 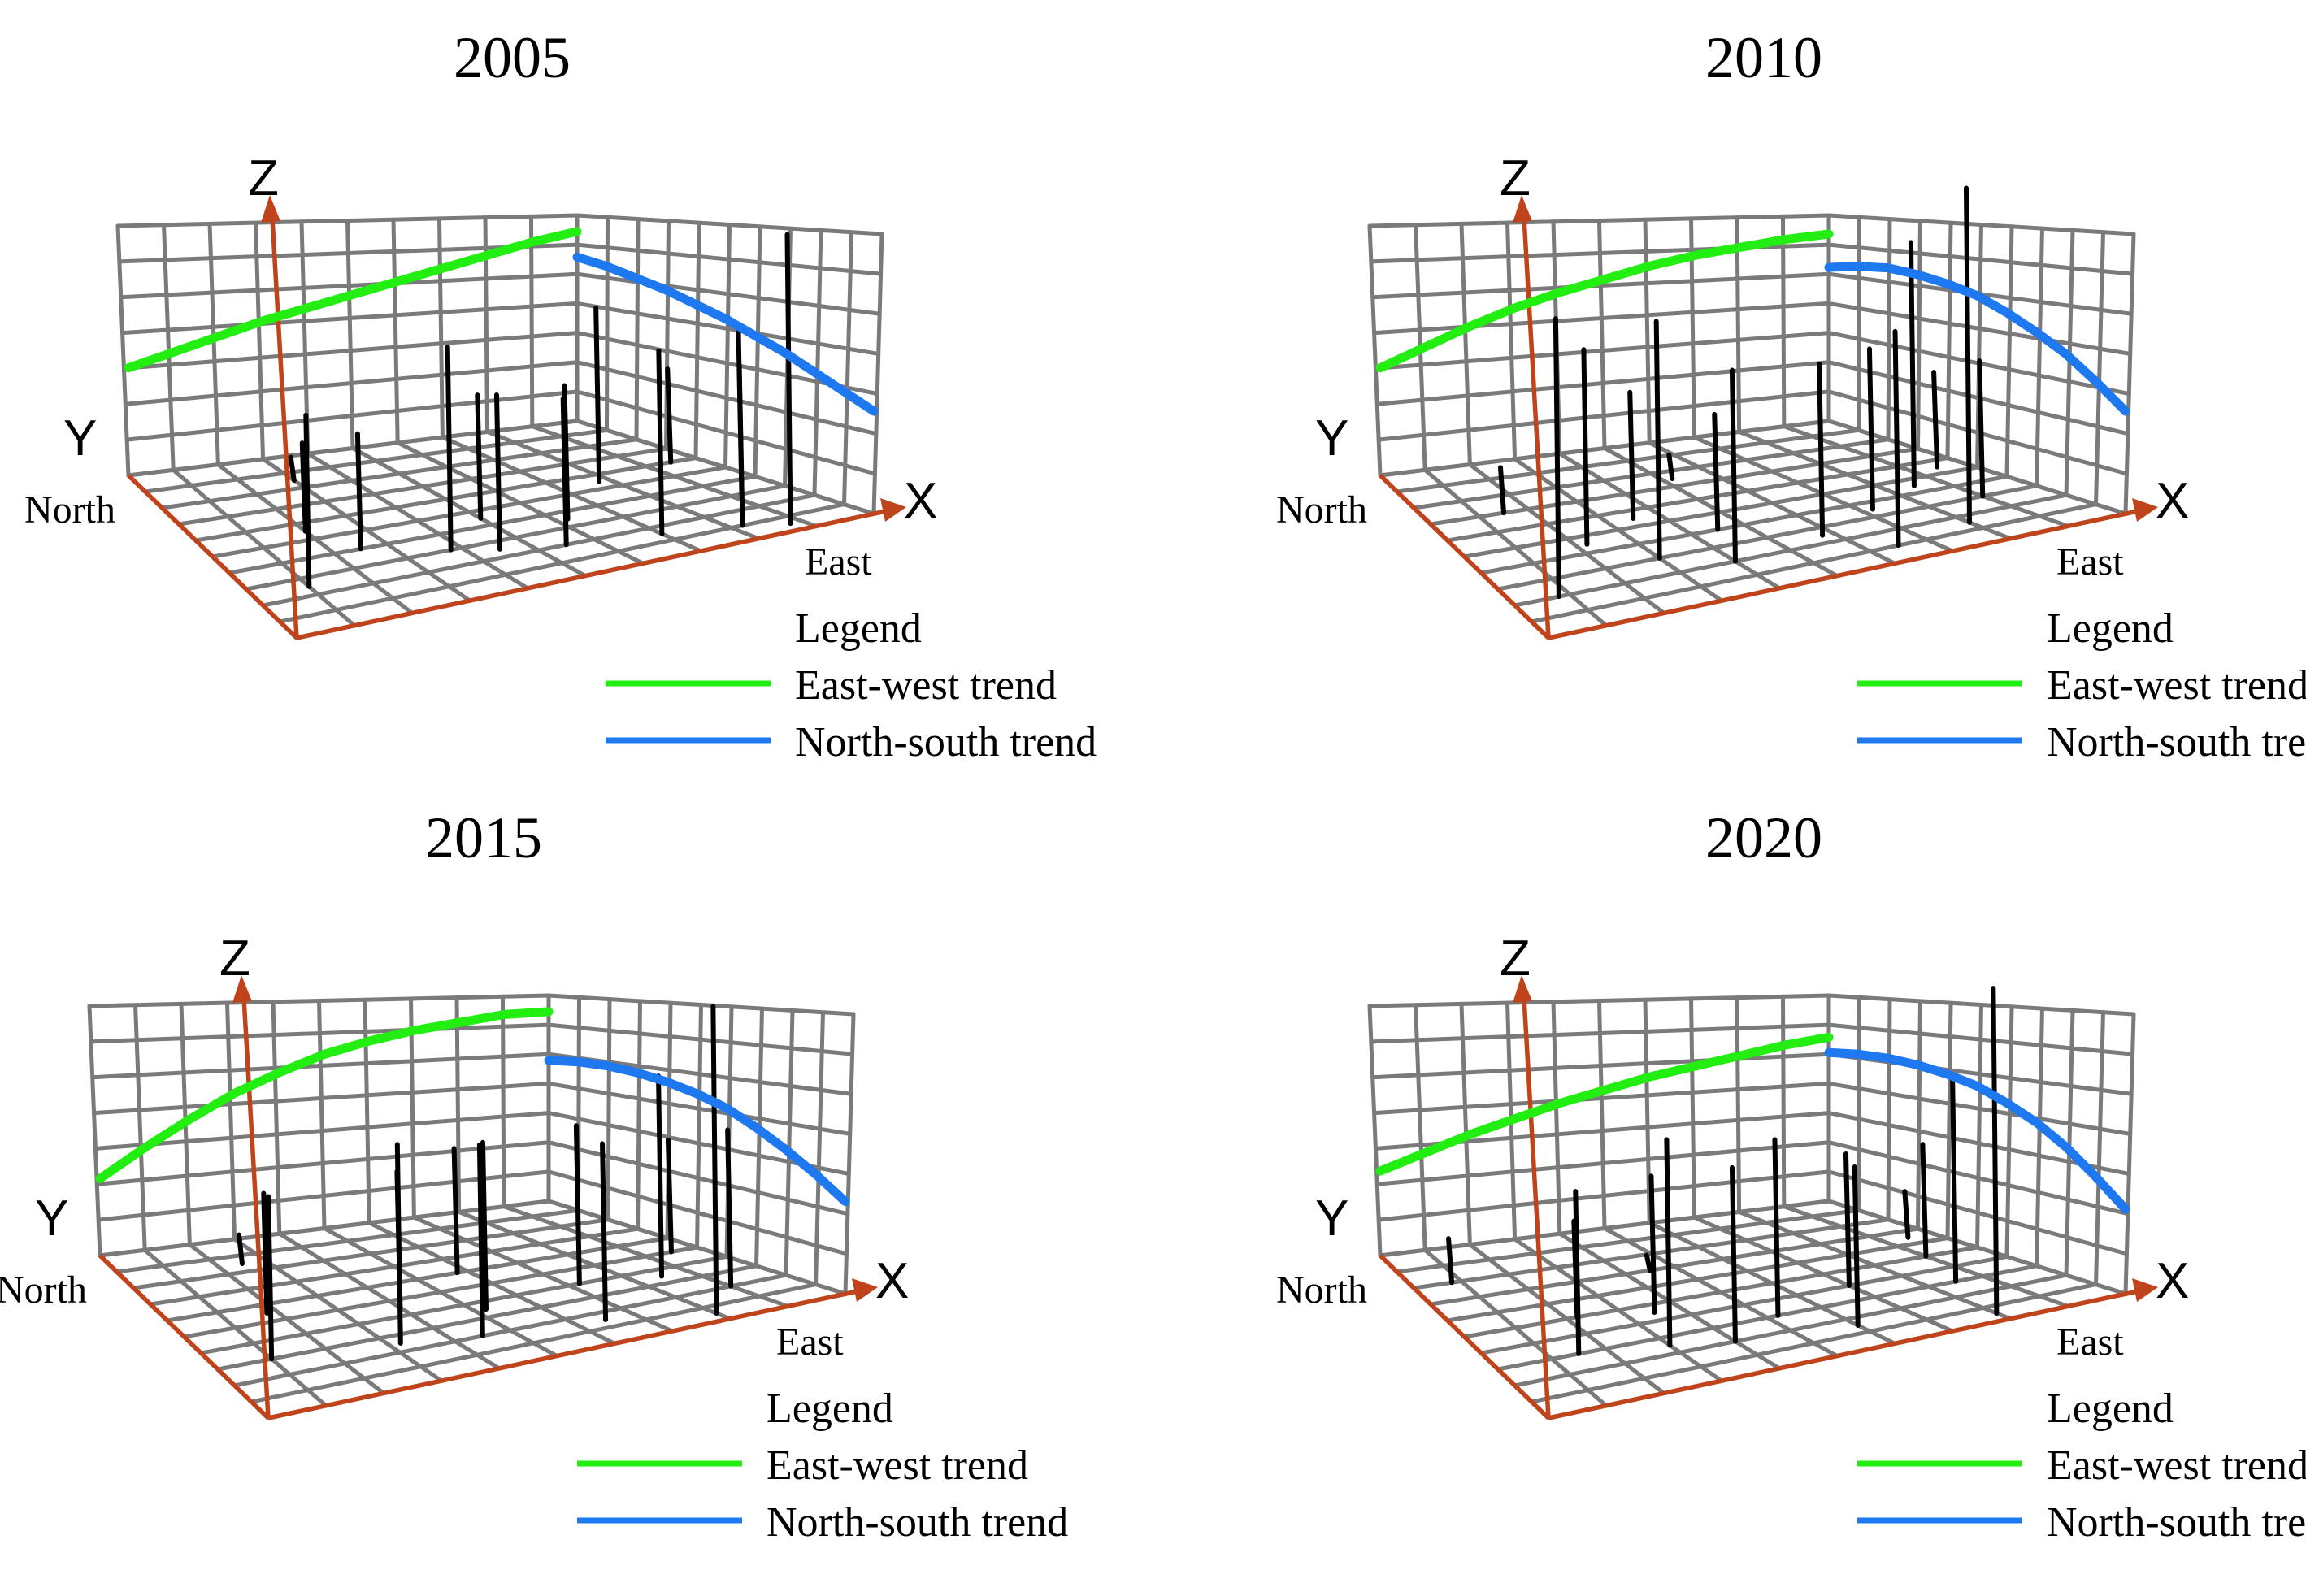 What do you see at coordinates (2176, 1465) in the screenshot?
I see `legend-label-east-west: East-west trend` at bounding box center [2176, 1465].